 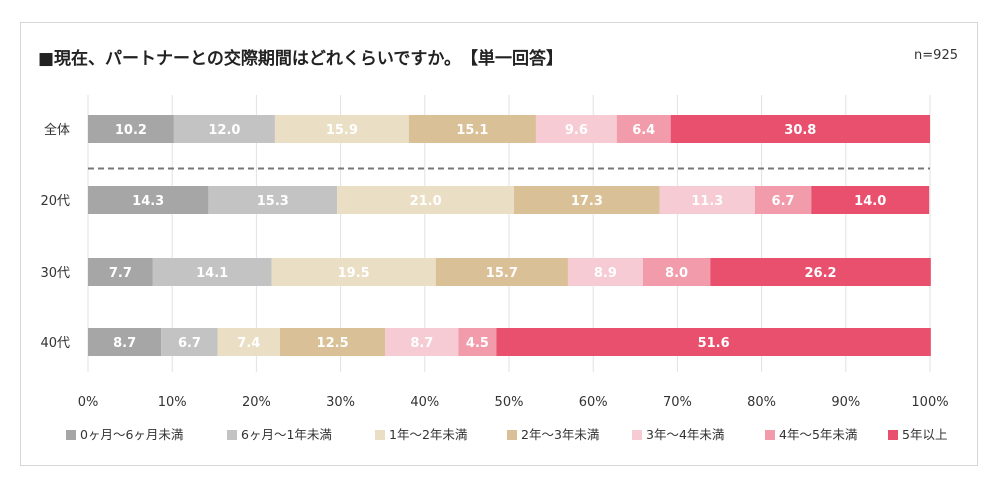 I want to click on data-label: 15.9, so click(x=342, y=130).